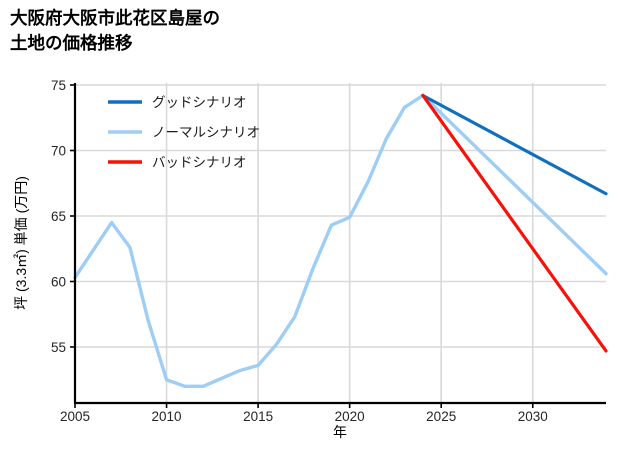 This screenshot has height=465, width=621. I want to click on y-tick-label: 55, so click(58, 347).